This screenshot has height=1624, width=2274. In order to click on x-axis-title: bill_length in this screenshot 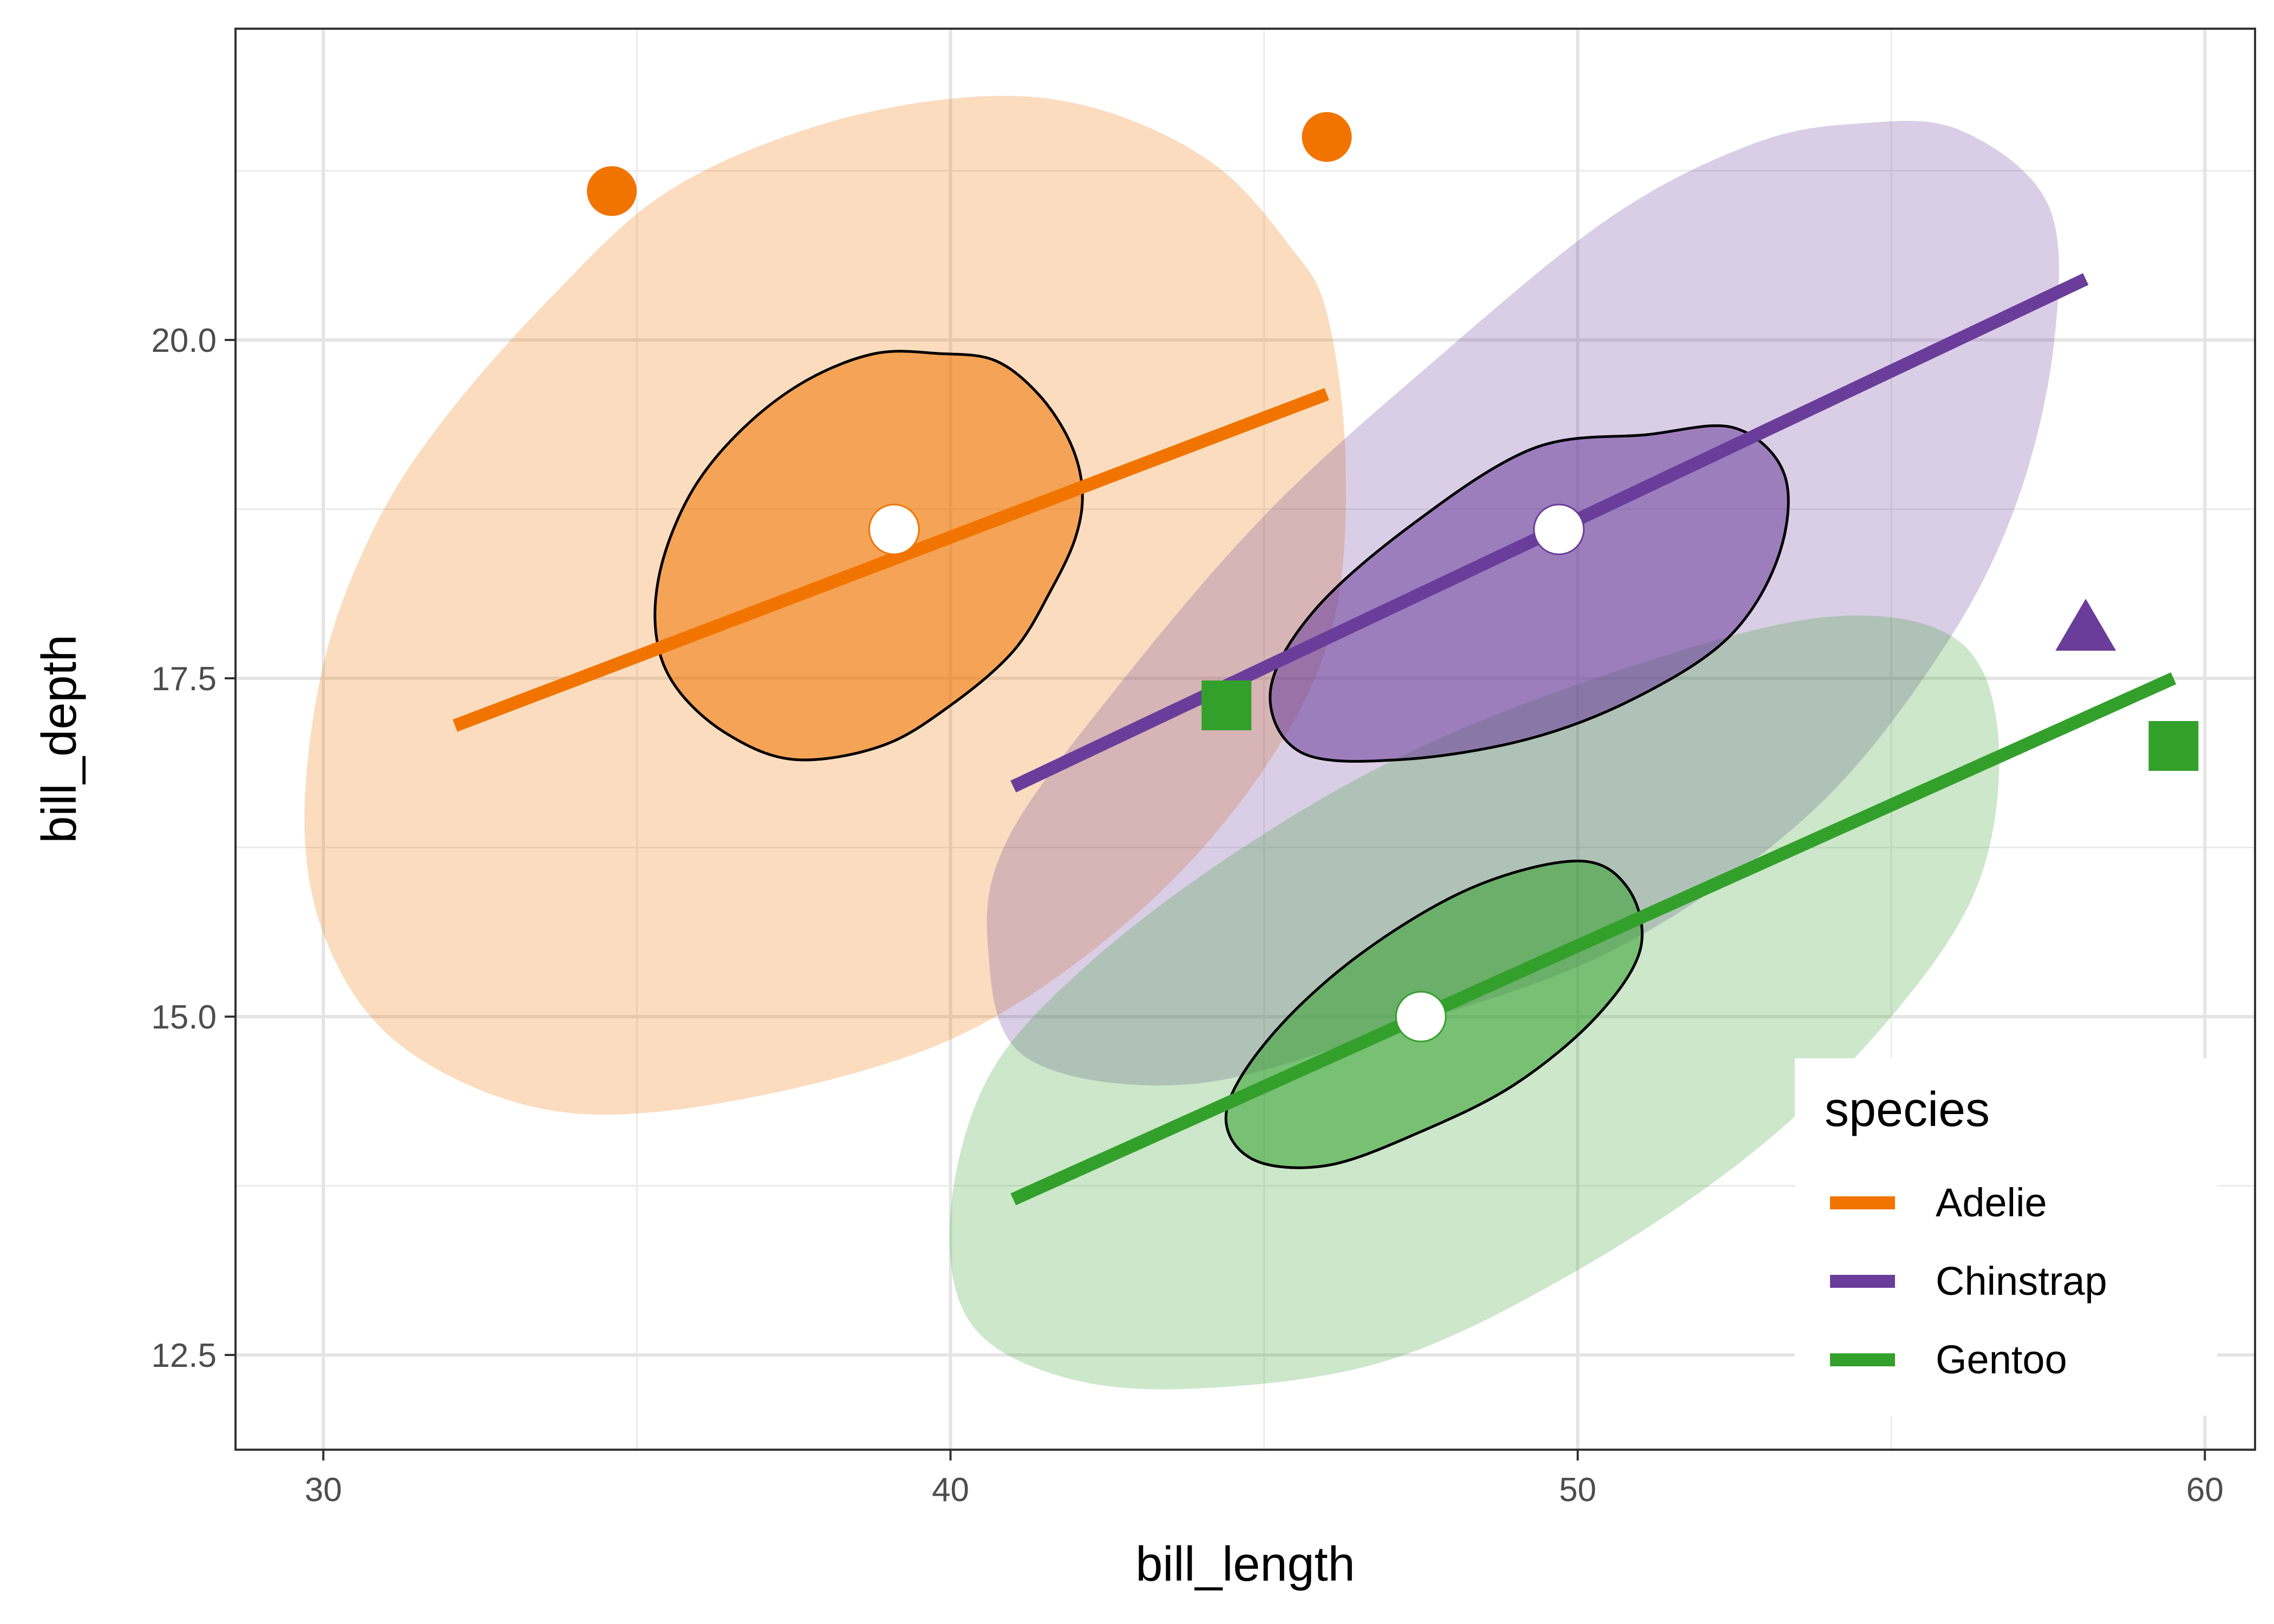, I will do `click(1245, 1564)`.